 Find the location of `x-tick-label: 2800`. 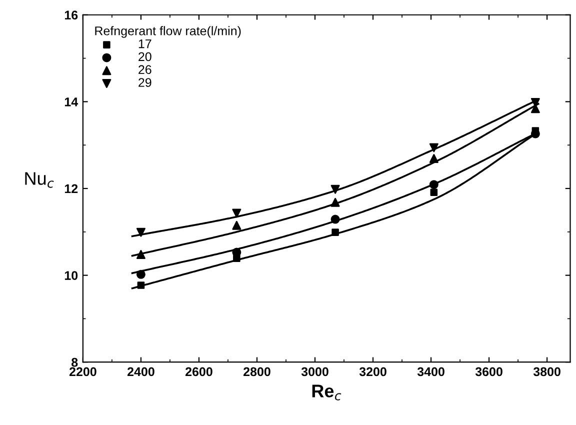

x-tick-label: 2800 is located at coordinates (257, 371).